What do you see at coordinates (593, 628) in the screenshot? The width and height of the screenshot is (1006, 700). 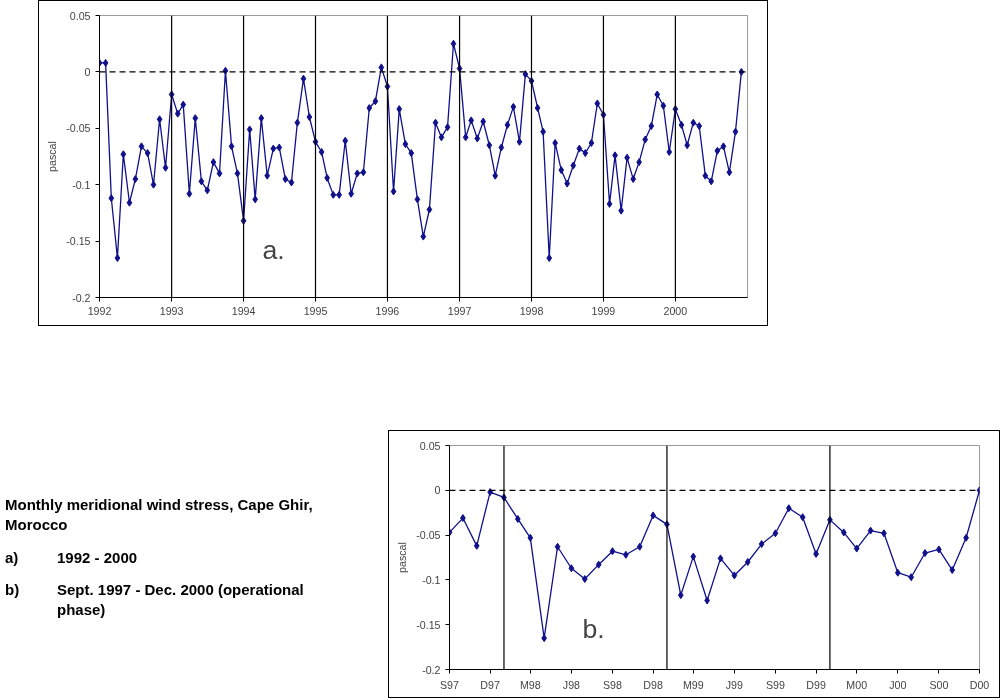 I see `annotation: b.` at bounding box center [593, 628].